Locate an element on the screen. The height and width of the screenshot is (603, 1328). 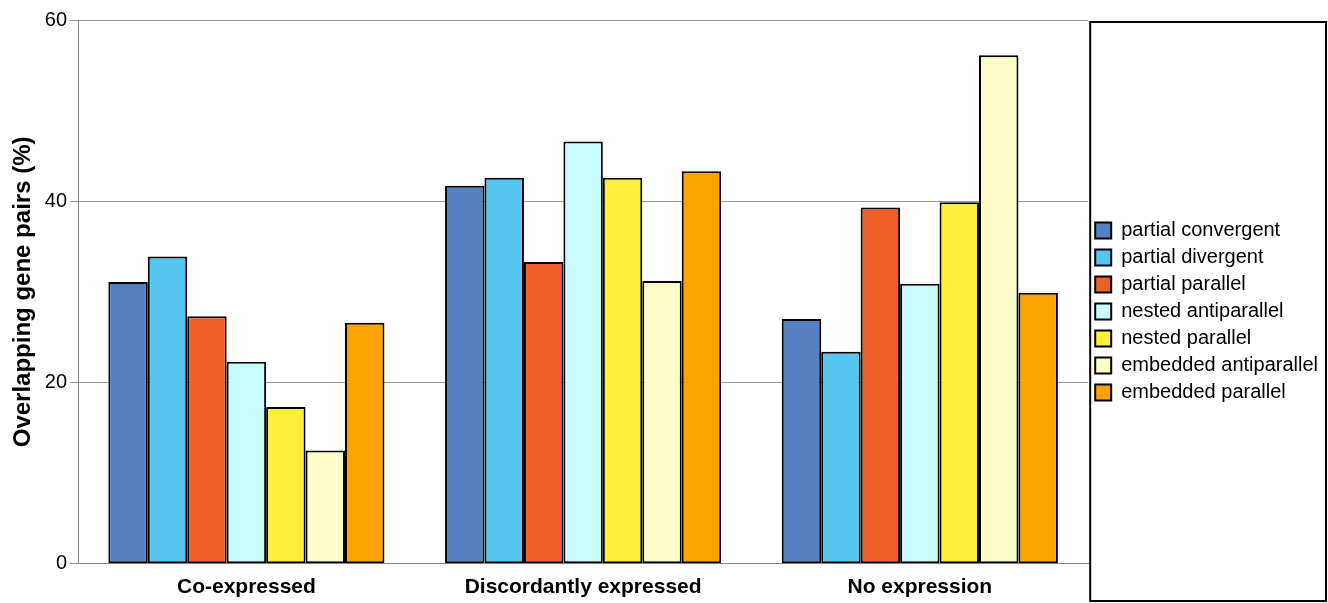
legend-label: embedded parallel is located at coordinates (1203, 391).